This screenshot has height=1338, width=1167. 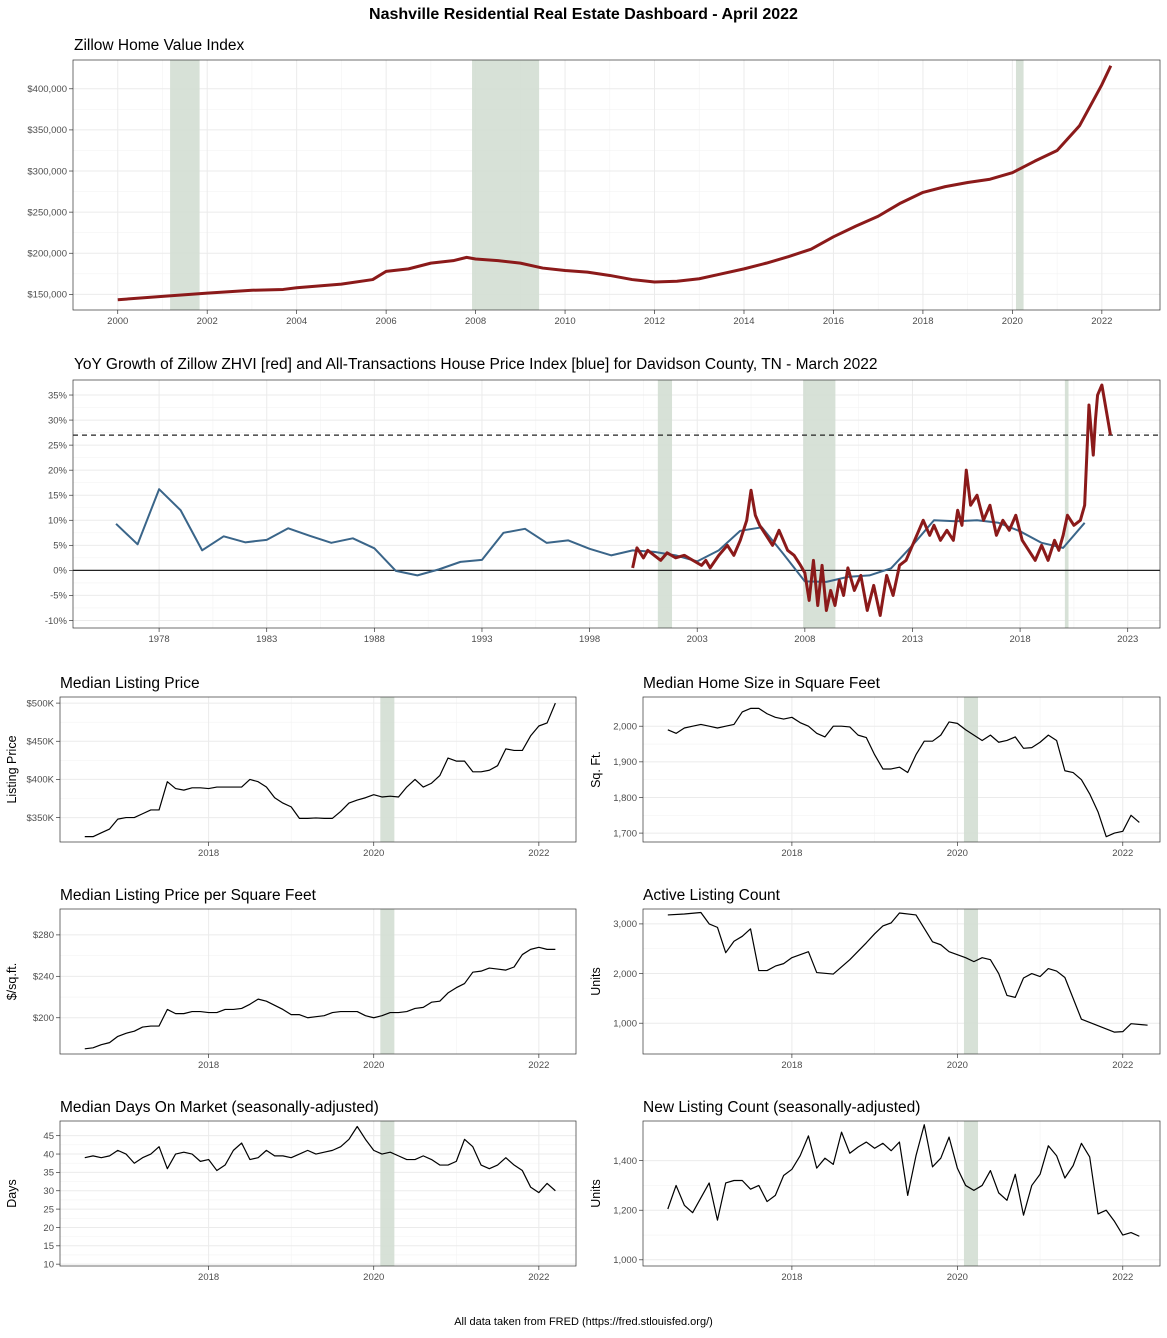 What do you see at coordinates (159, 639) in the screenshot?
I see `x-tick-label: 1978` at bounding box center [159, 639].